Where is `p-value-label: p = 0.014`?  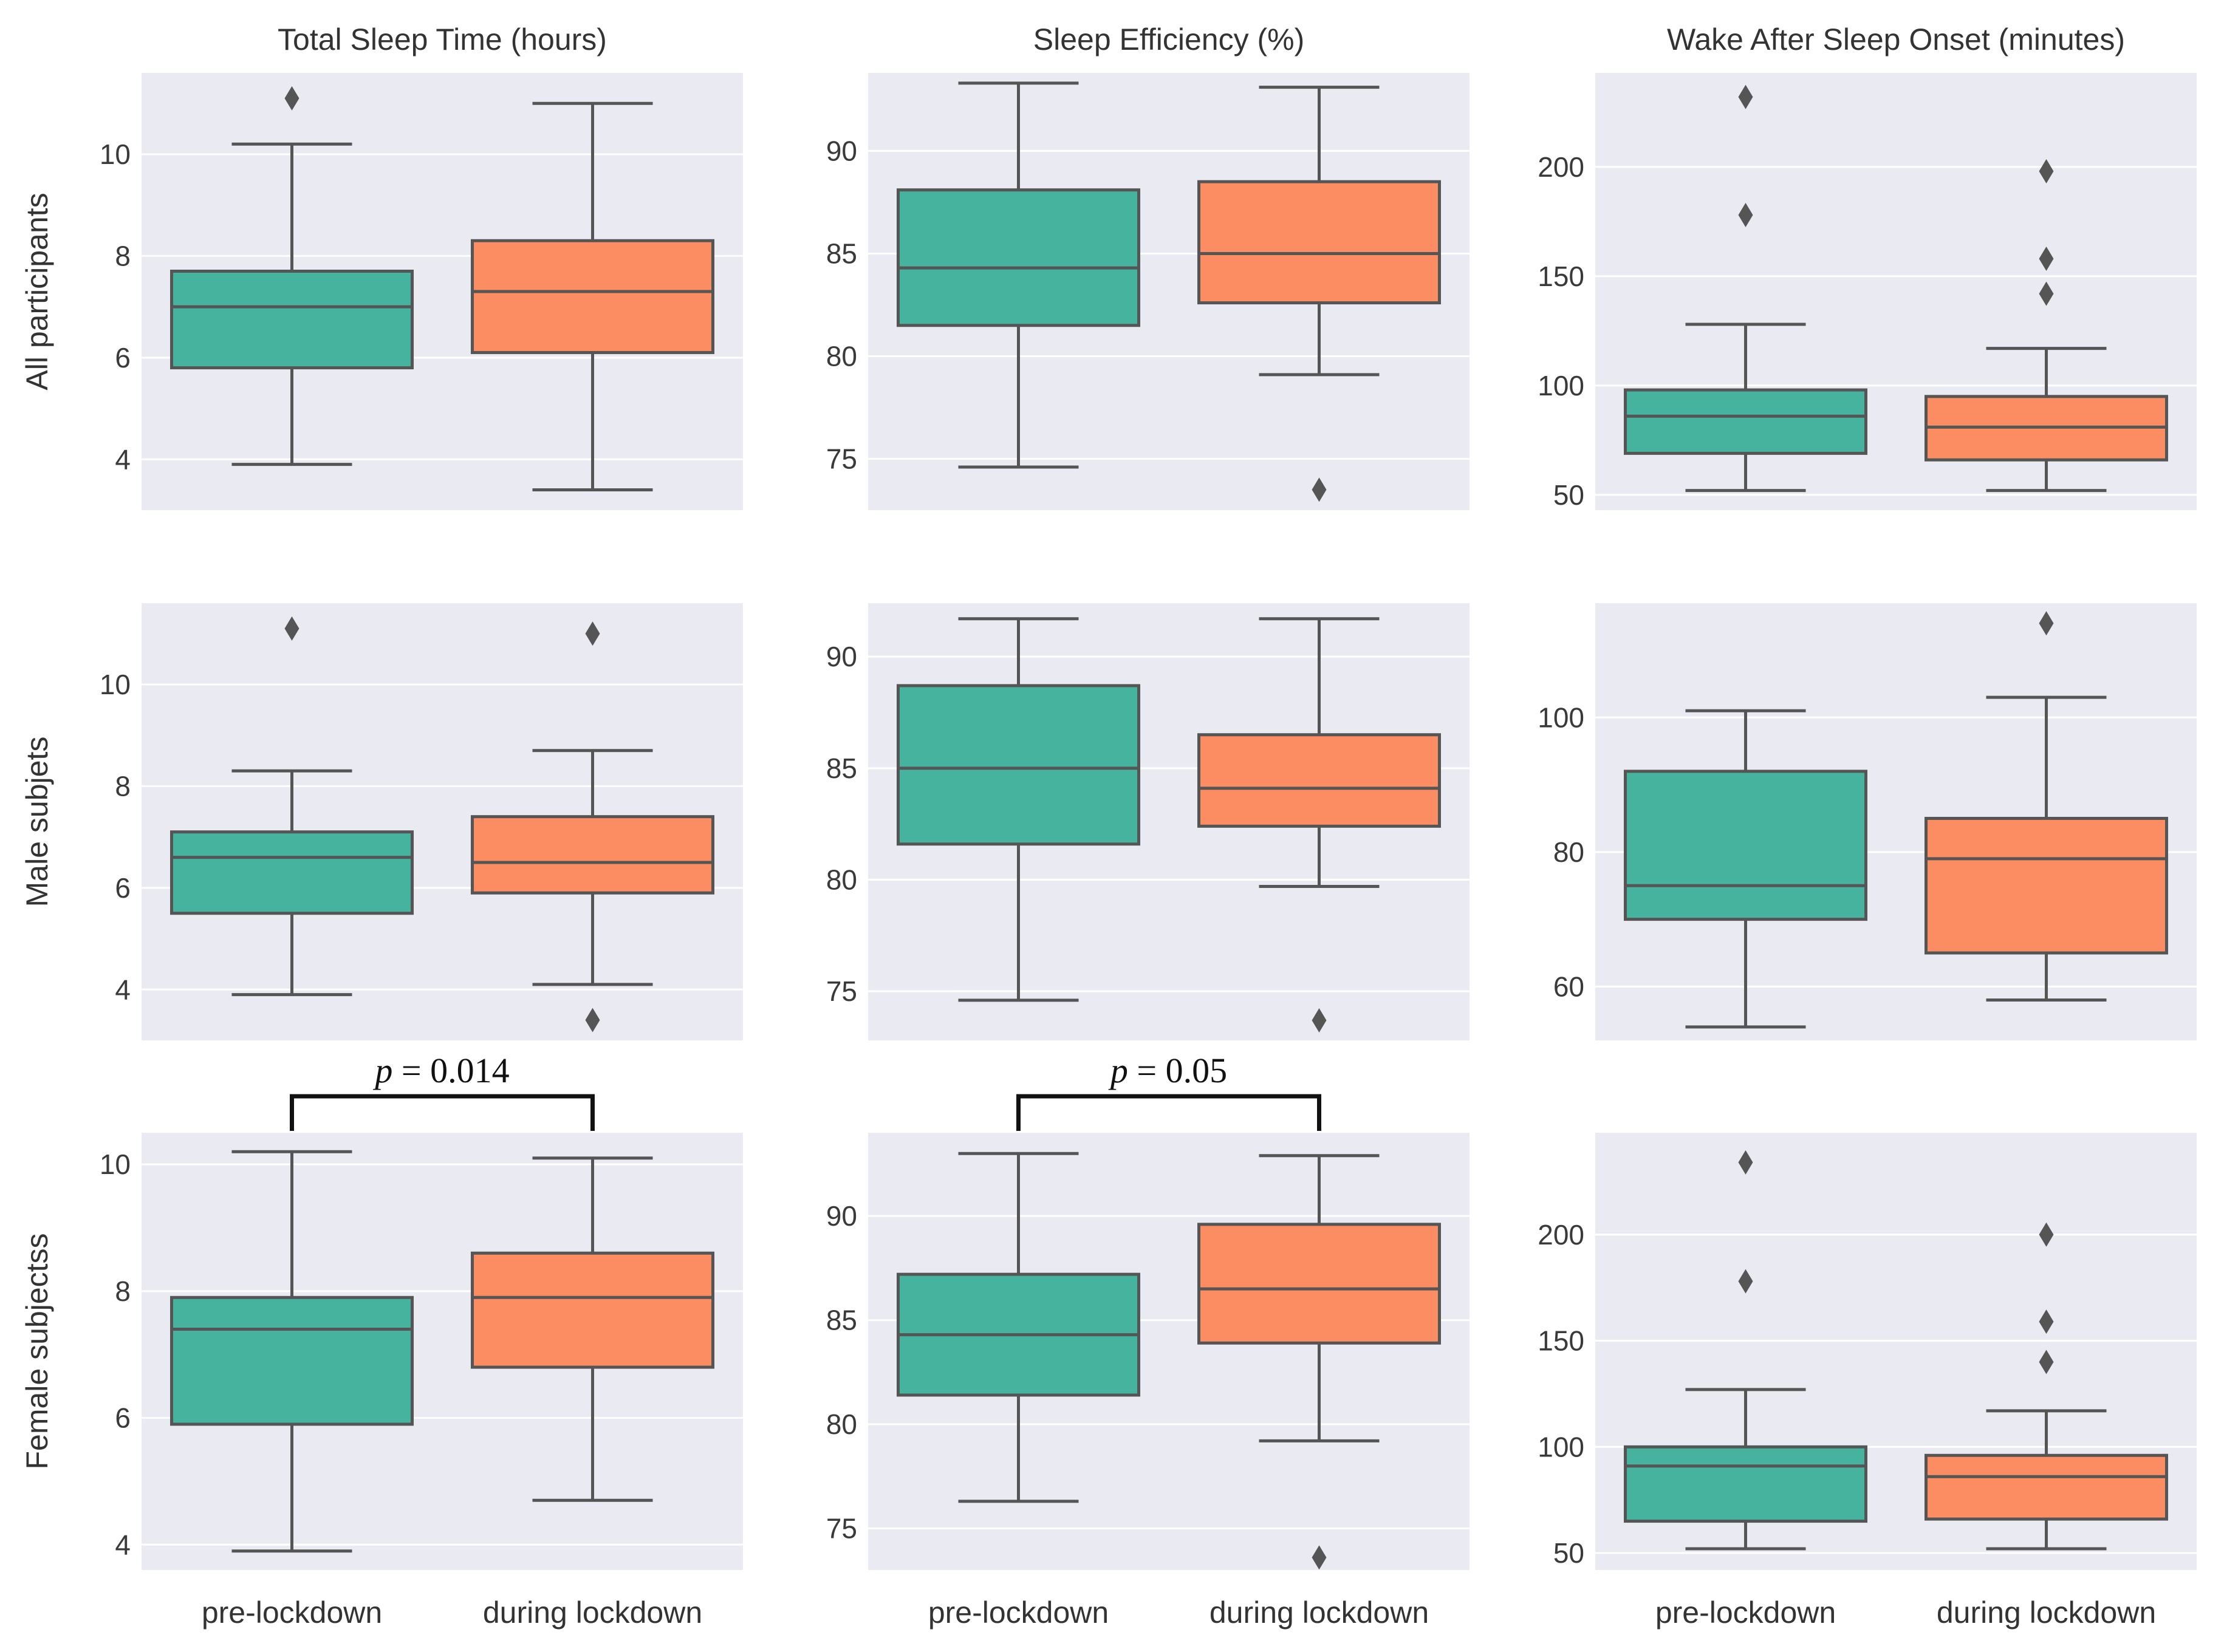
p-value-label: p = 0.014 is located at coordinates (441, 1070).